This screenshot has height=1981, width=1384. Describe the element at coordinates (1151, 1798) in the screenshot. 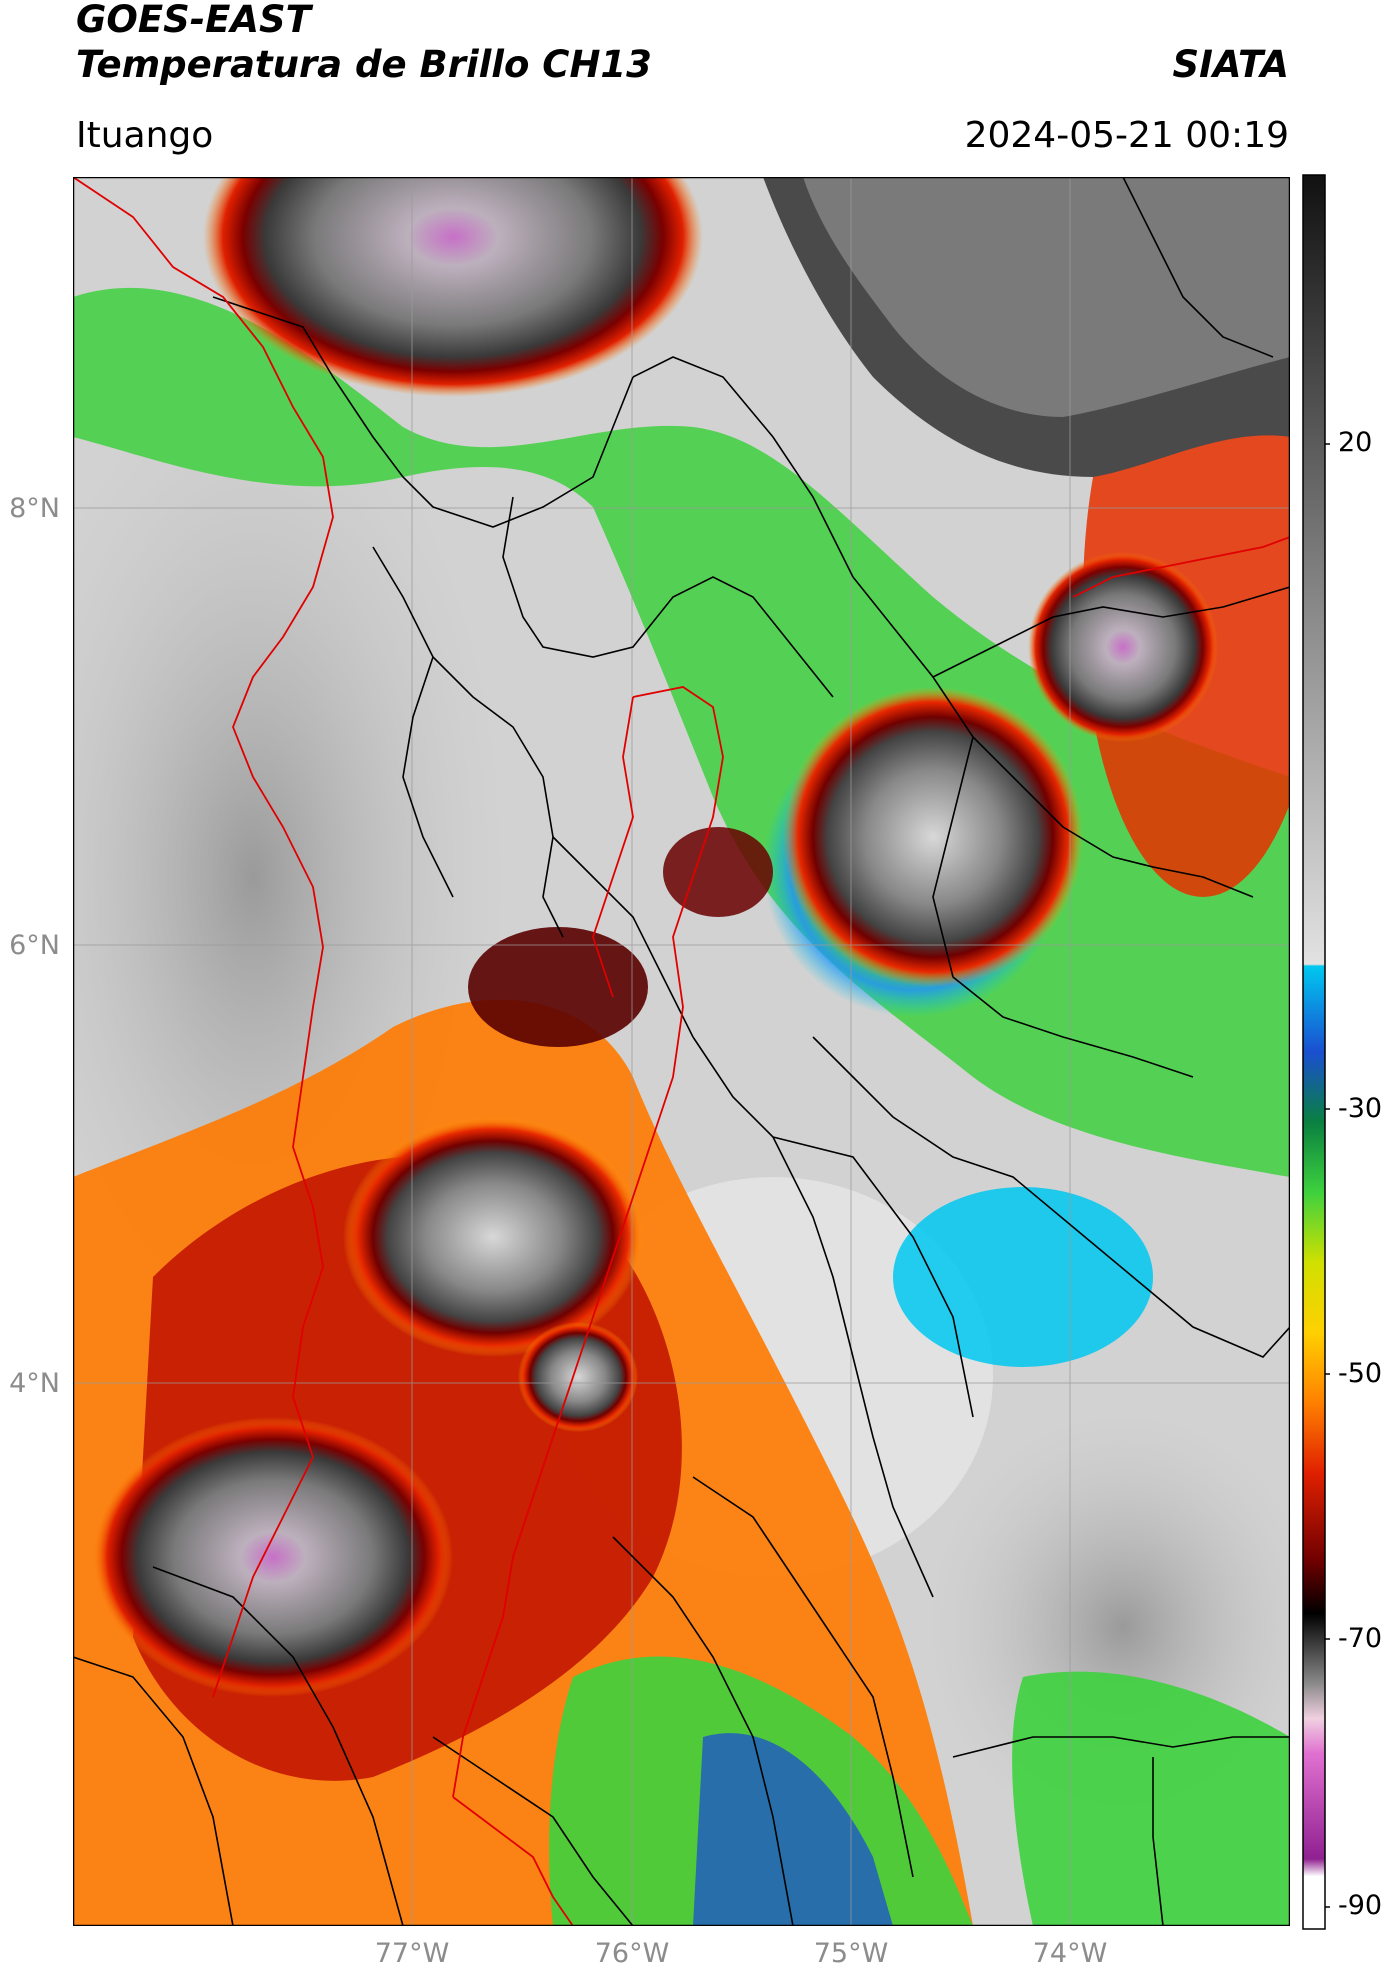

I see `band-southeast-green` at that location.